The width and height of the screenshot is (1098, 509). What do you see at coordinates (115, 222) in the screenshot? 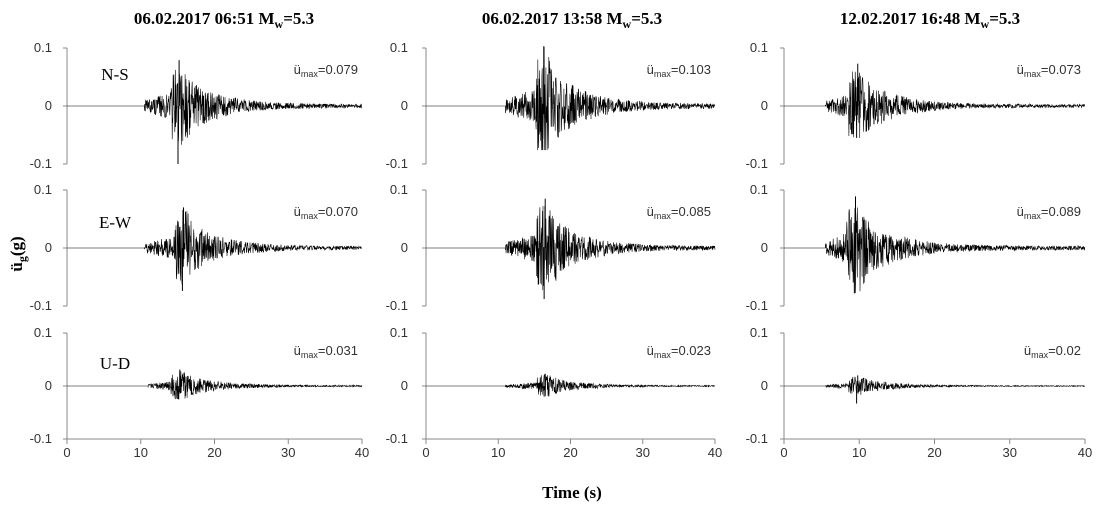
I see `component-label: E-W` at bounding box center [115, 222].